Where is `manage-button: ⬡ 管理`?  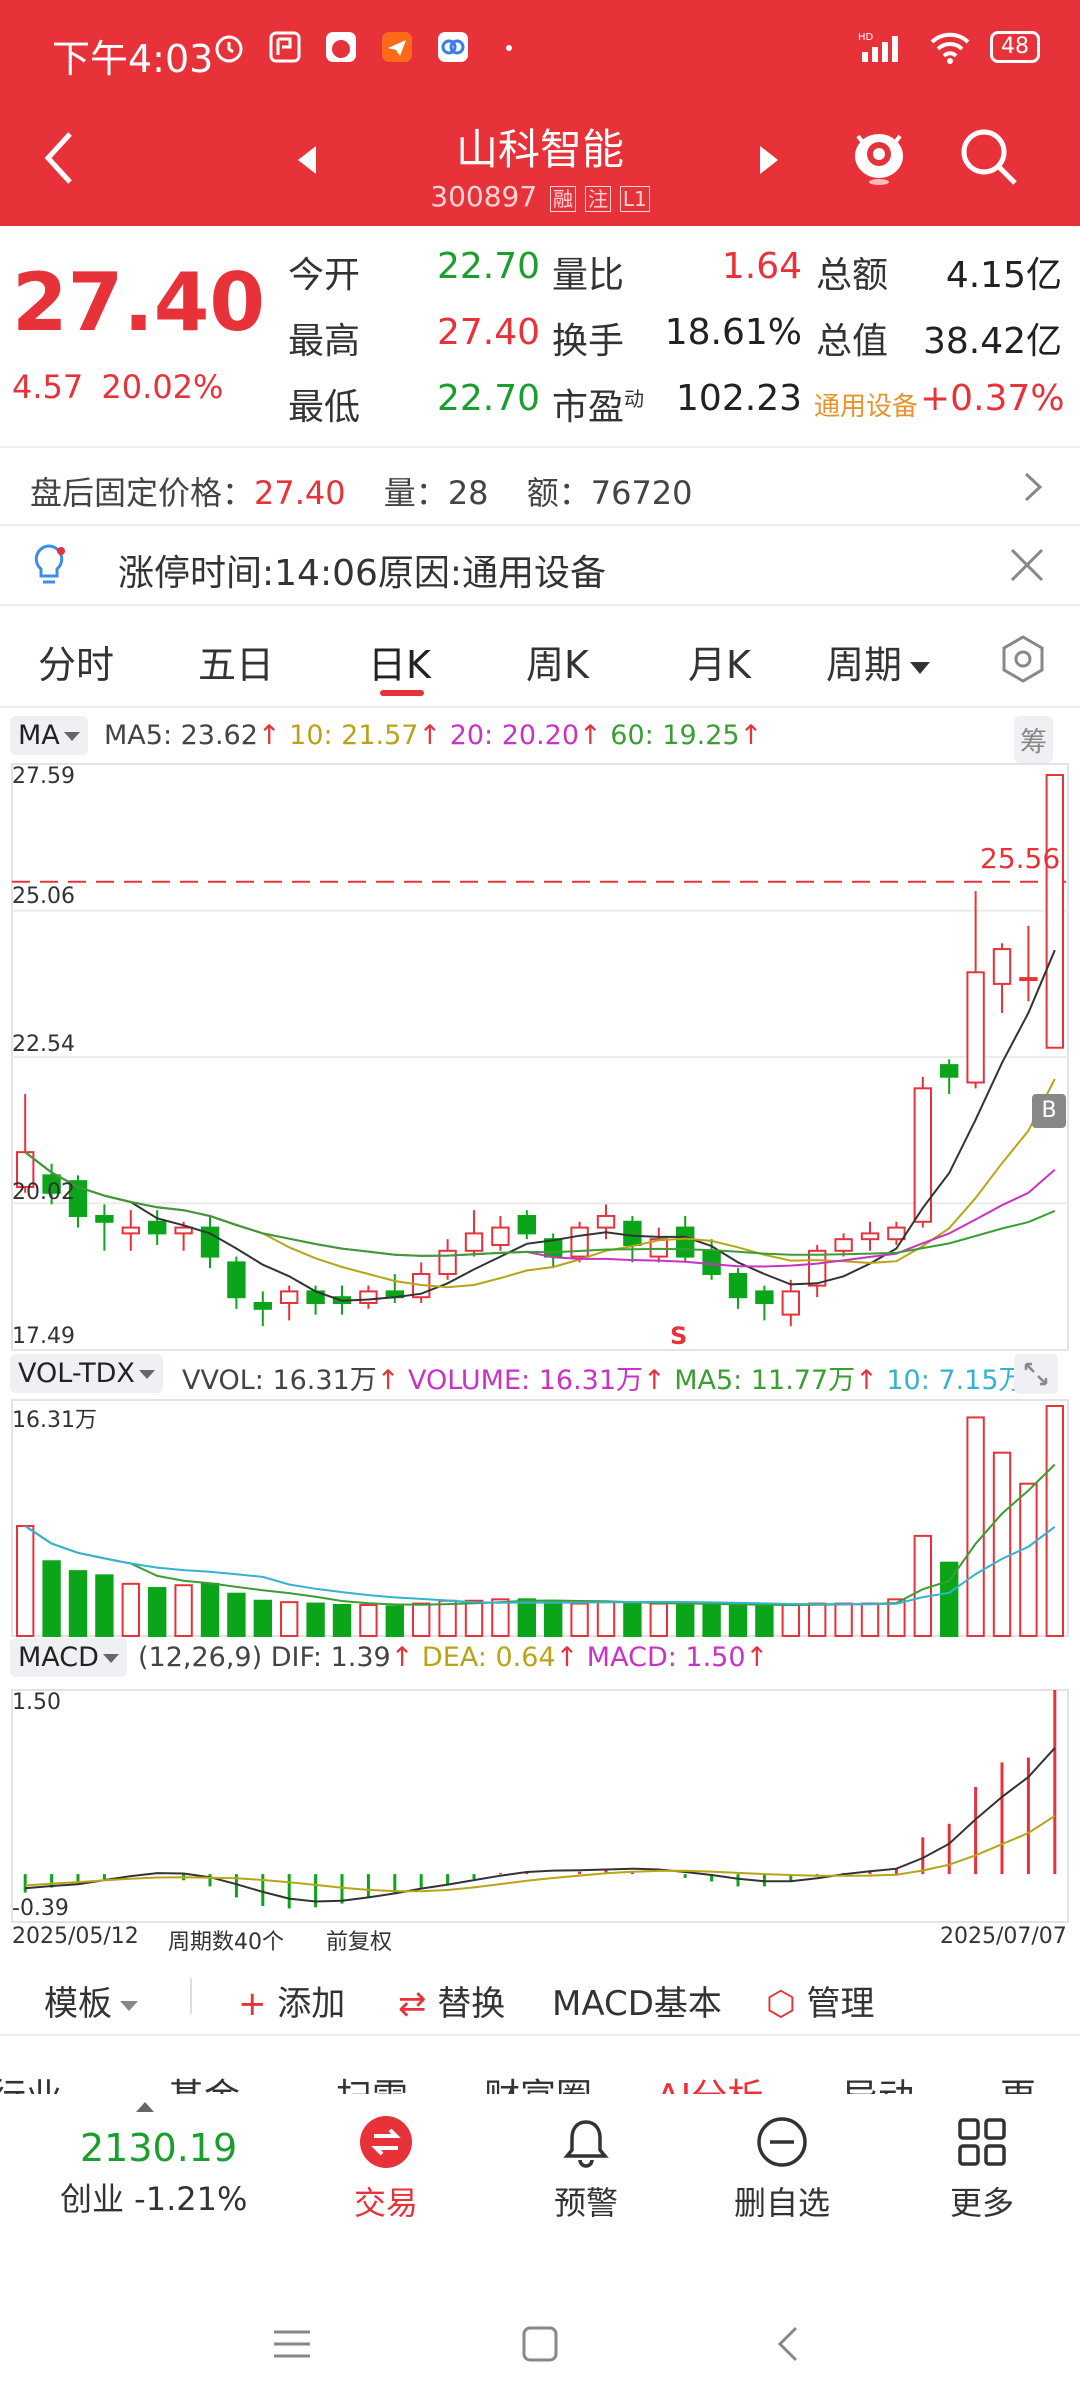 manage-button: ⬡ 管理 is located at coordinates (820, 2004).